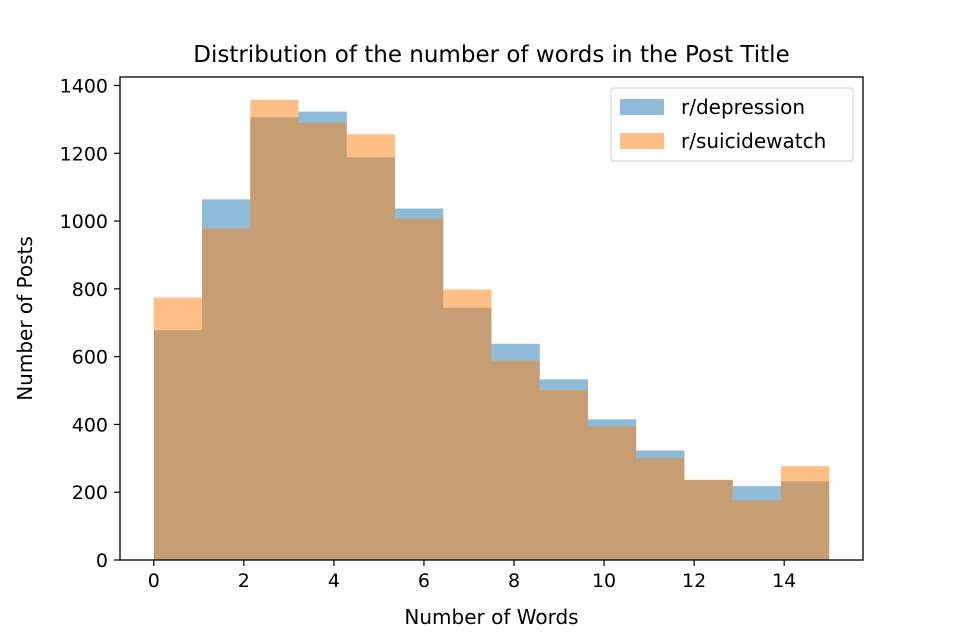 The width and height of the screenshot is (960, 640). What do you see at coordinates (694, 581) in the screenshot?
I see `x-tick-label-12: 12` at bounding box center [694, 581].